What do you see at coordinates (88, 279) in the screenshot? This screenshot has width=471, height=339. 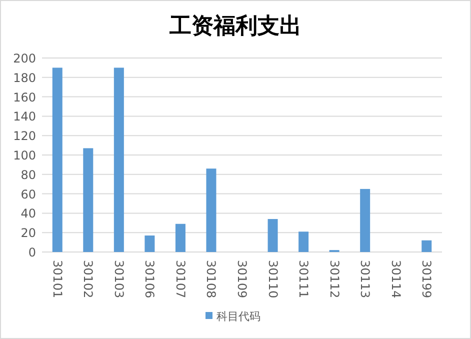 I see `x-tick-label: 30102` at bounding box center [88, 279].